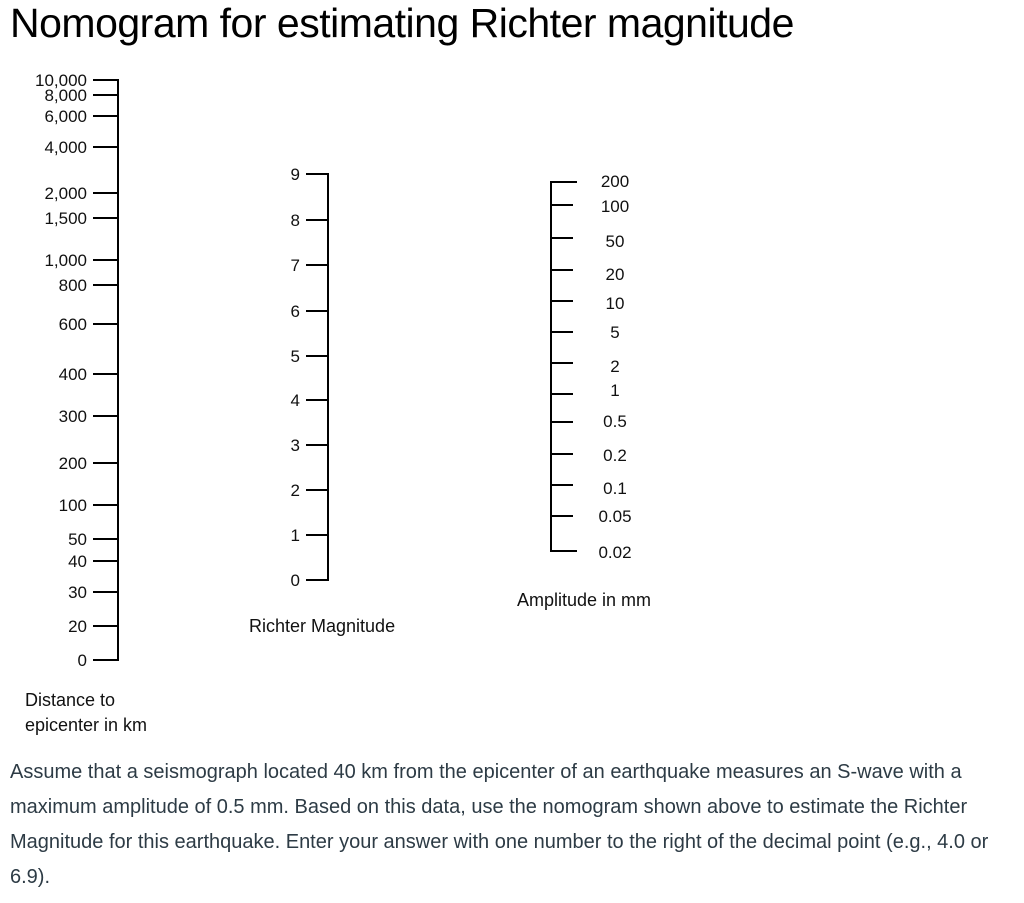  I want to click on distance-tick-label: 1,000, so click(65, 260).